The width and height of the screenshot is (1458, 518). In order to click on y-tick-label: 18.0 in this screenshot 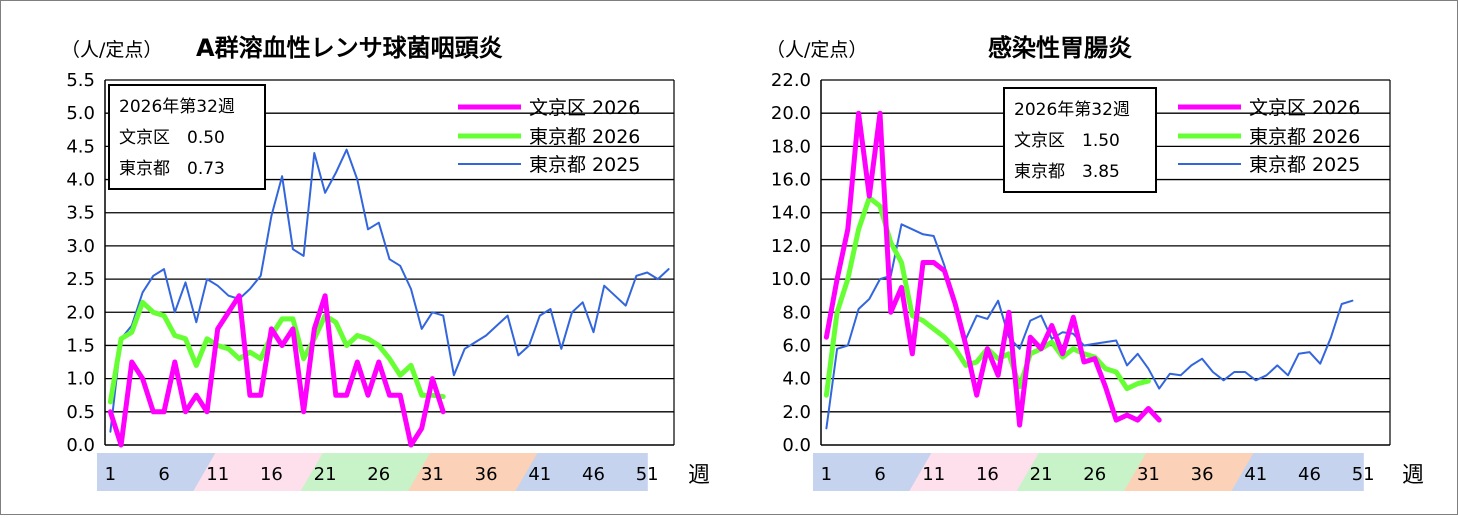, I will do `click(791, 146)`.